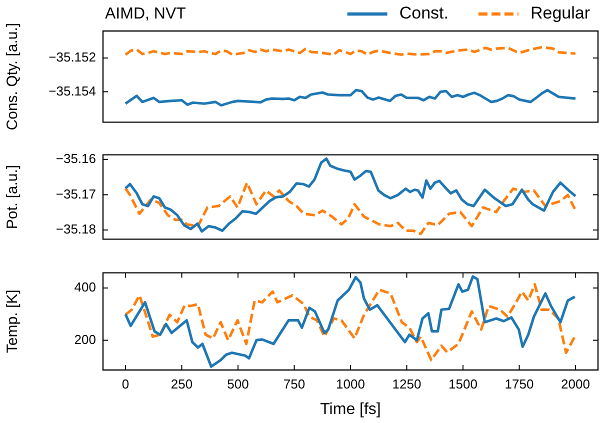 The width and height of the screenshot is (600, 423). I want to click on x-axis-title: Time [fs], so click(350, 409).